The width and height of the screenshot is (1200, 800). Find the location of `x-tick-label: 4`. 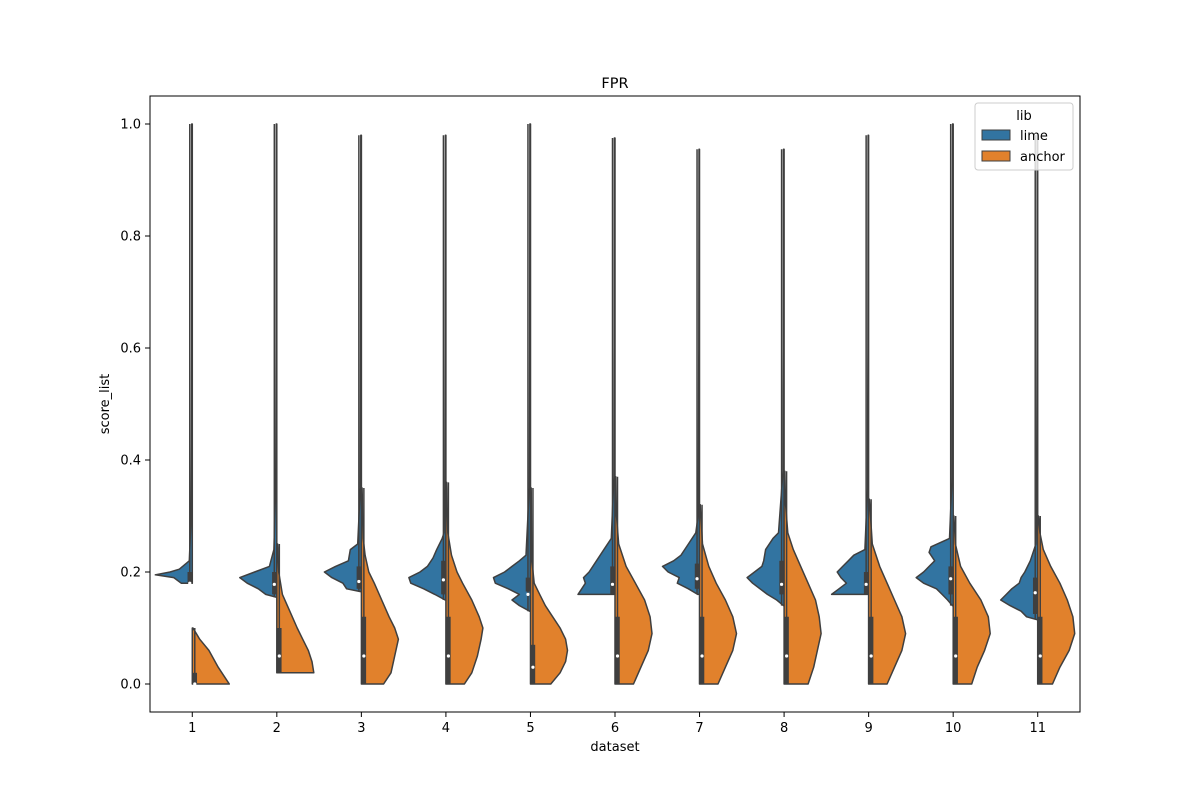

x-tick-label: 4 is located at coordinates (446, 728).